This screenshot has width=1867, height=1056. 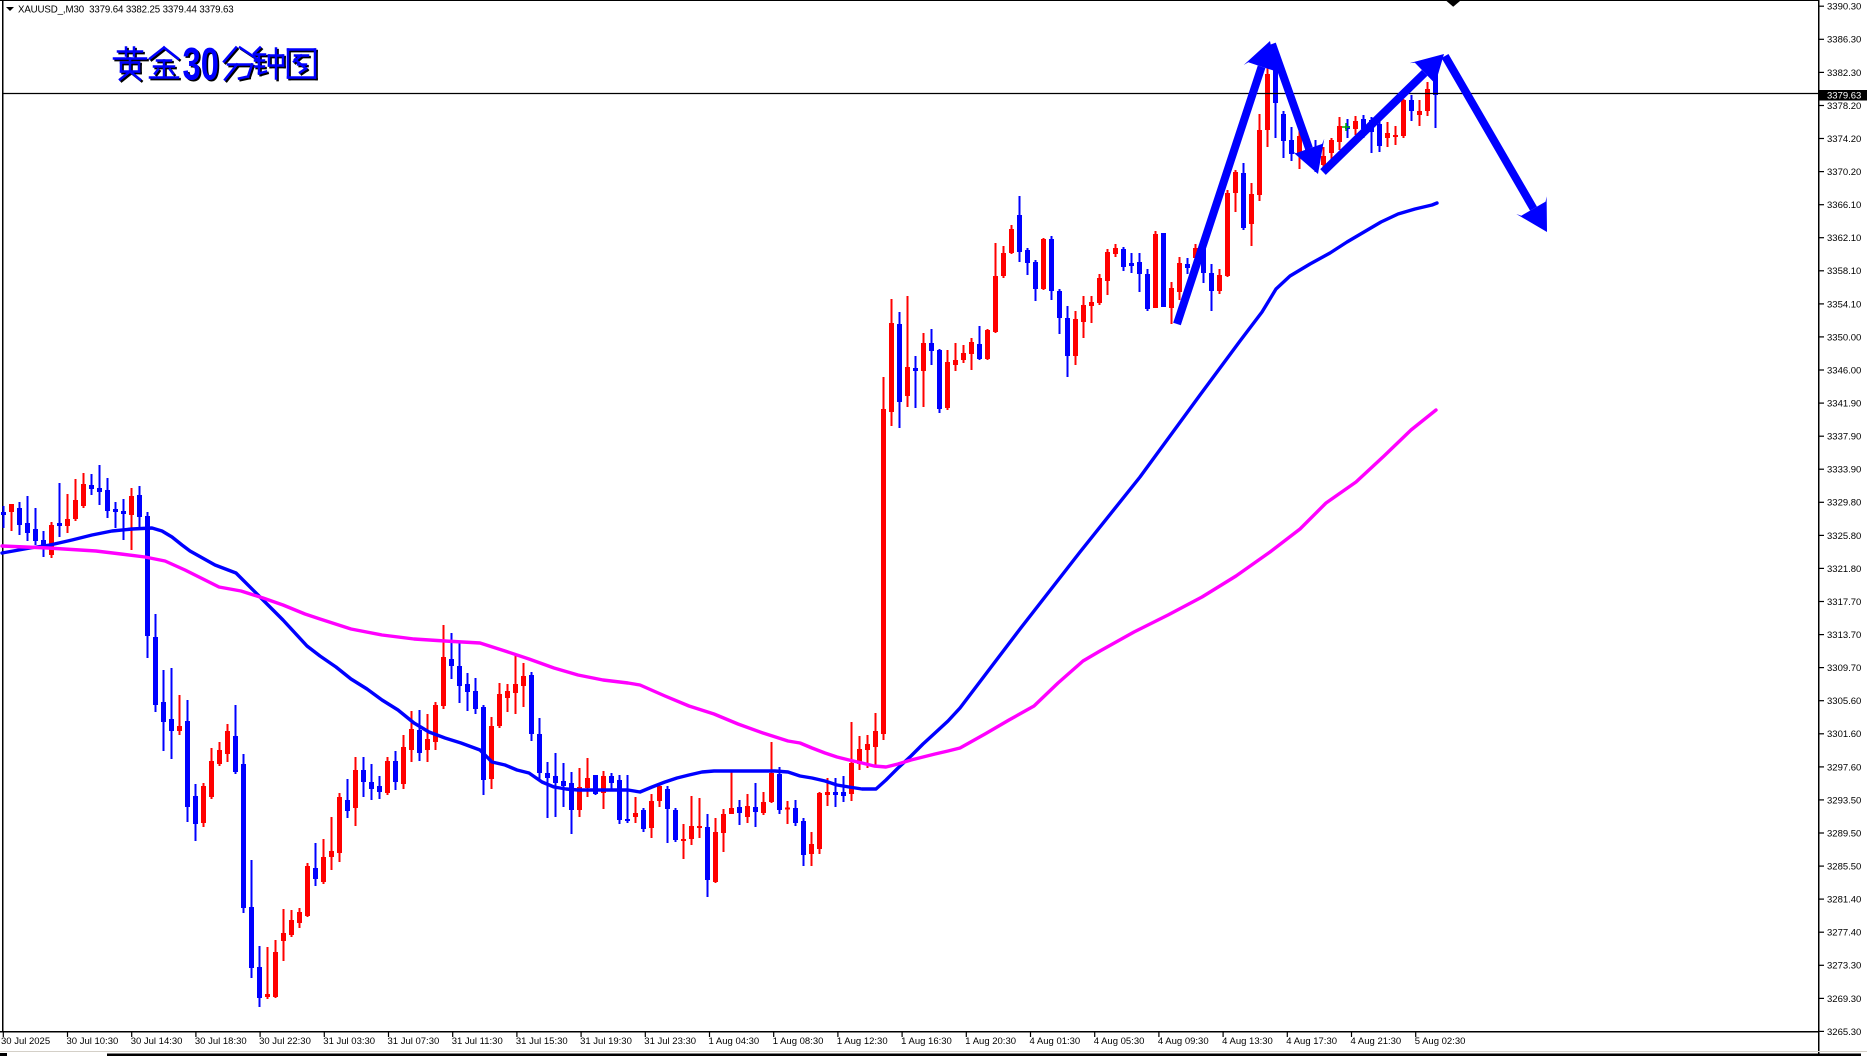 I want to click on svg-text: 1 Aug 16:30, so click(x=926, y=1041).